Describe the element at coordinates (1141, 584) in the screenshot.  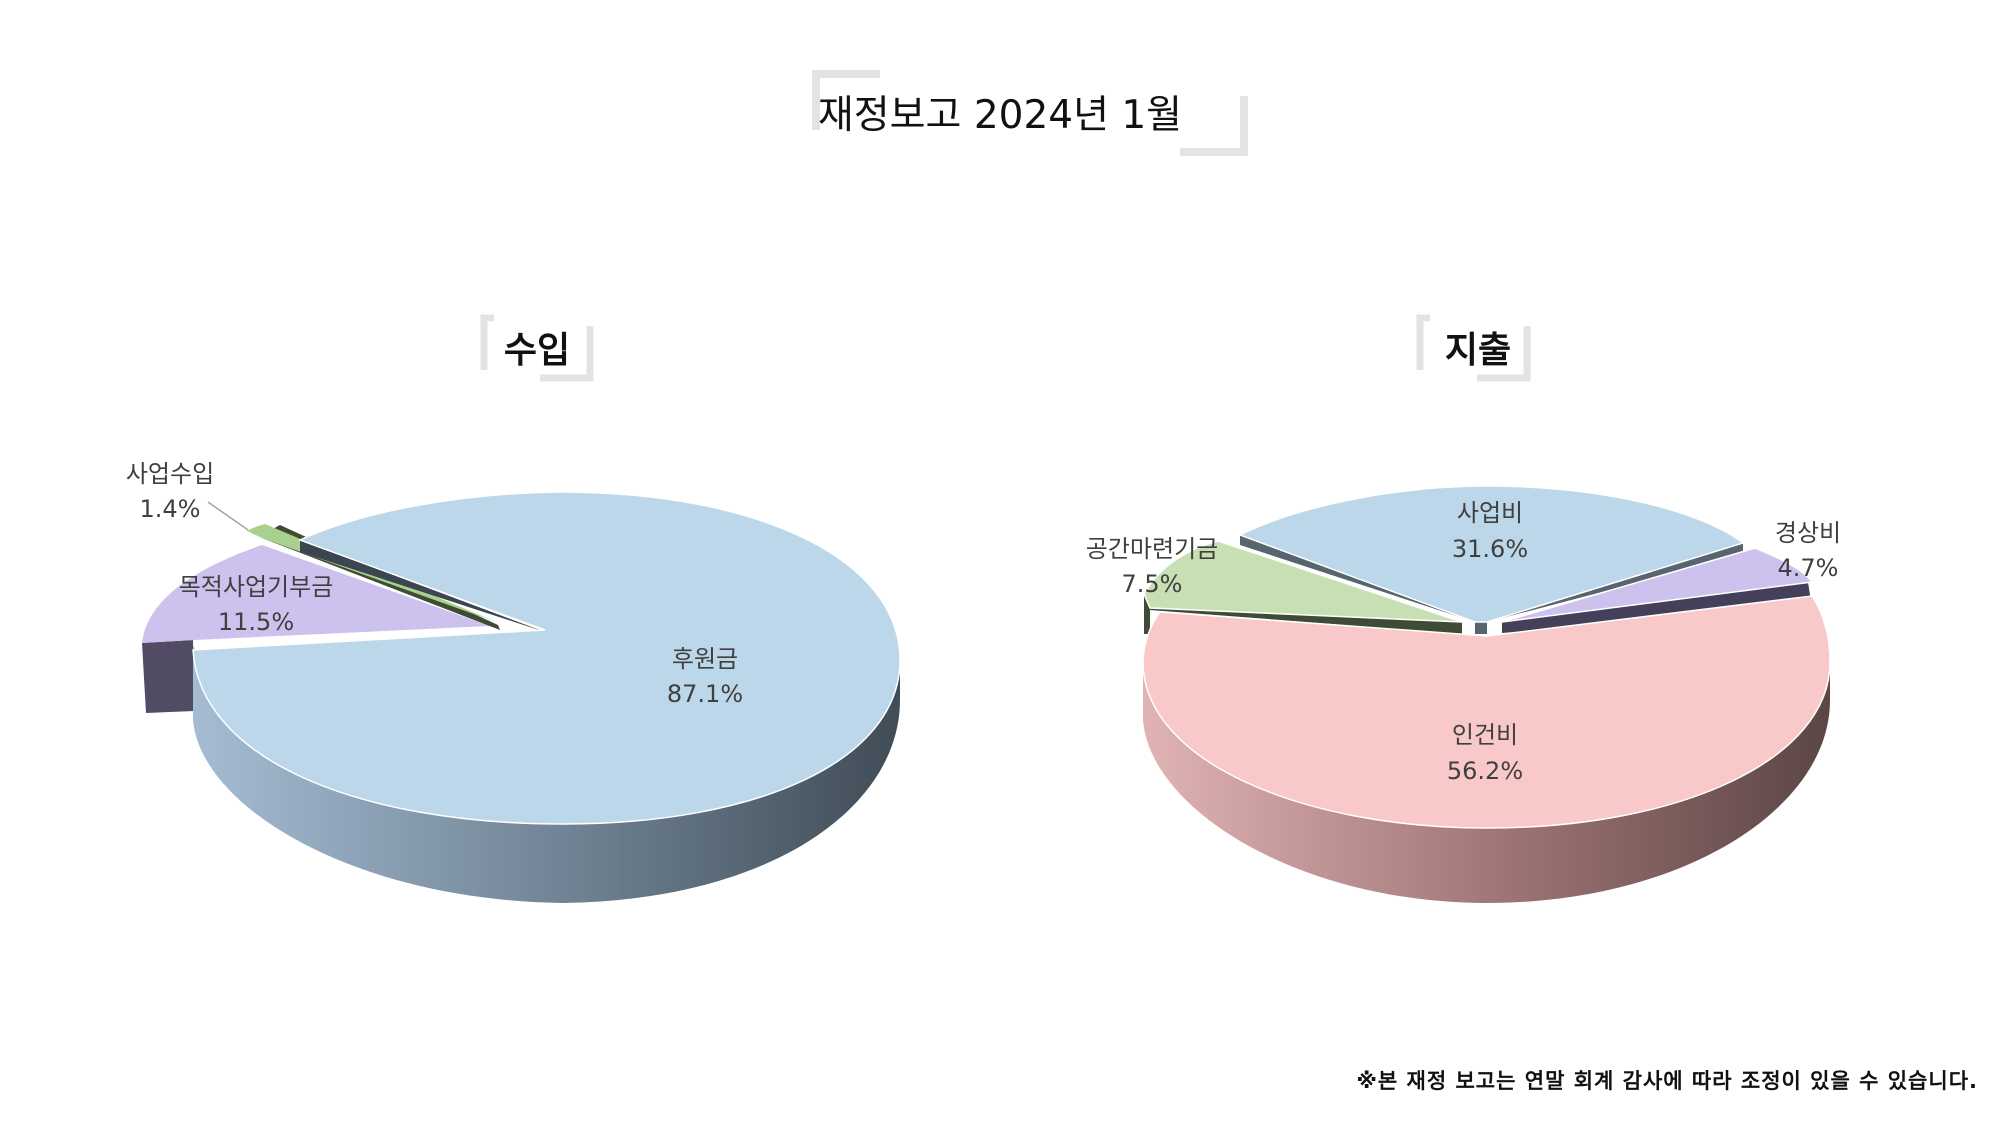
I see `expense-value-space-number: 7.5` at that location.